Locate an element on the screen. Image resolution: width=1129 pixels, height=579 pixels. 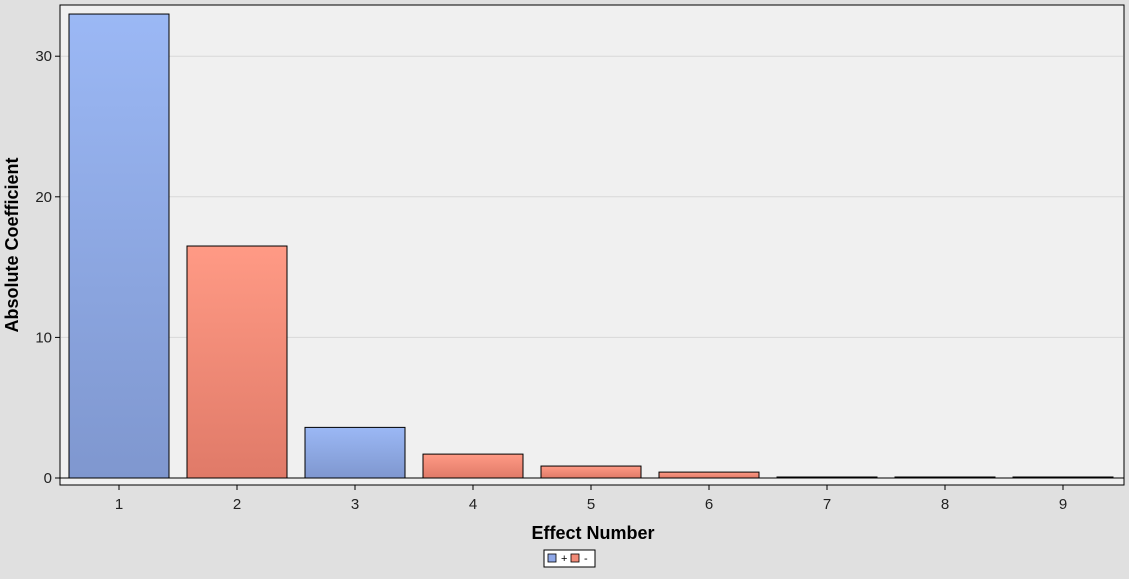
y-tick-label: 30 is located at coordinates (43, 56).